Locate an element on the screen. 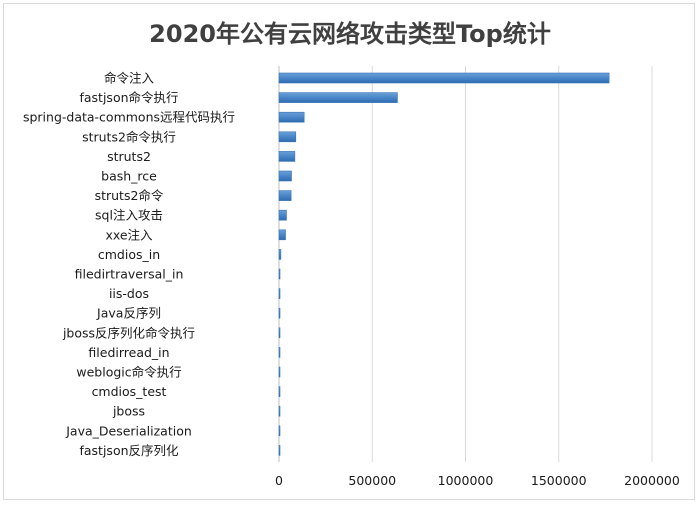  x-tick-label: 2000000 is located at coordinates (652, 480).